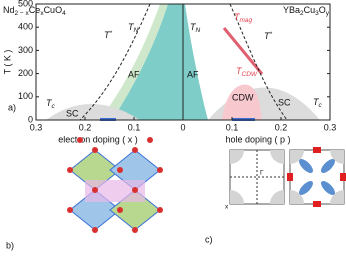 The width and height of the screenshot is (346, 256). Describe the element at coordinates (243, 51) in the screenshot. I see `t-mag-line` at that location.